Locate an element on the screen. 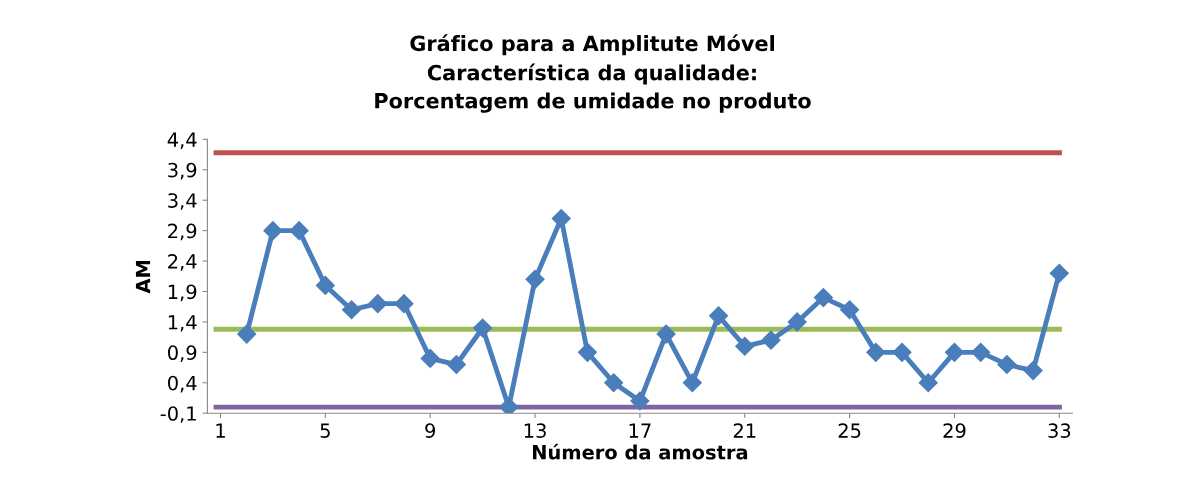 The width and height of the screenshot is (1185, 489). chart-title: Gráfico para a Amplitute Móvel Característica da qualidade: Porcentagem de umidade no produto is located at coordinates (593, 73).